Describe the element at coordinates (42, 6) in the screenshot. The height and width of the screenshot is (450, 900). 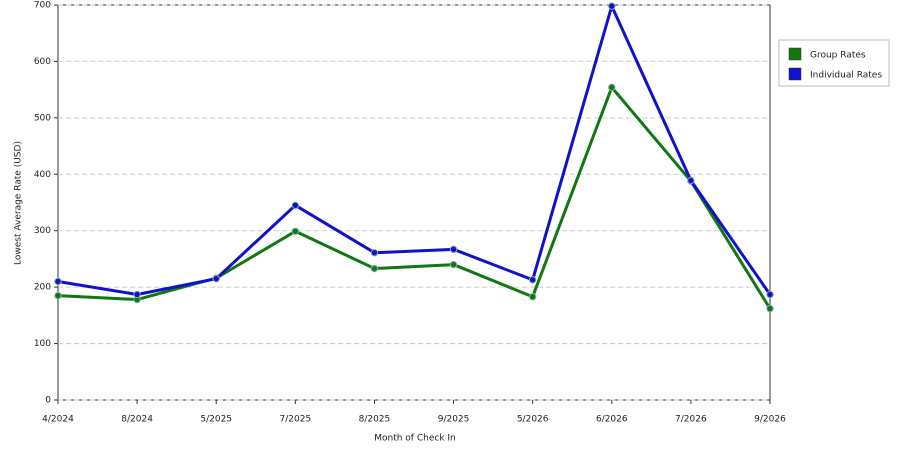
I see `y-tick-label: 700` at that location.